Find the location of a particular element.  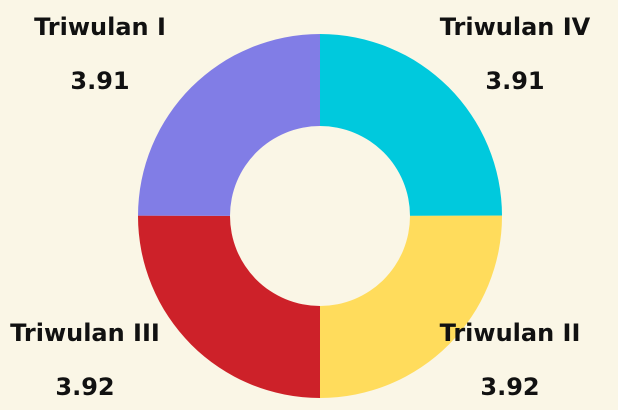

category-label: Triwulan IV is located at coordinates (515, 27).